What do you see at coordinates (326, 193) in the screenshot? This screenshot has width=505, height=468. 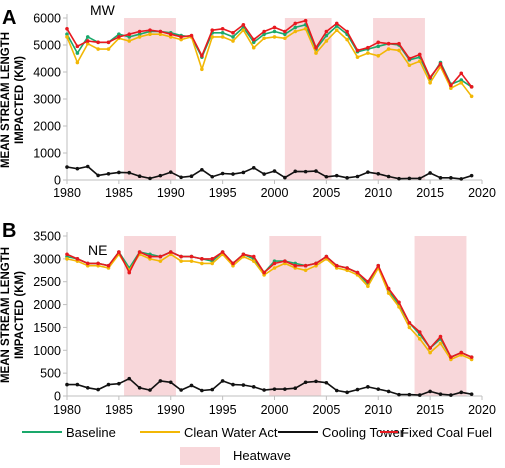 I see `panel-a-x-tick-label: 2005` at bounding box center [326, 193].